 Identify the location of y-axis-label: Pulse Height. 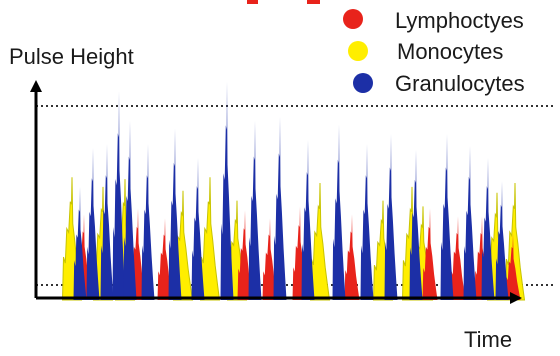
(71, 56).